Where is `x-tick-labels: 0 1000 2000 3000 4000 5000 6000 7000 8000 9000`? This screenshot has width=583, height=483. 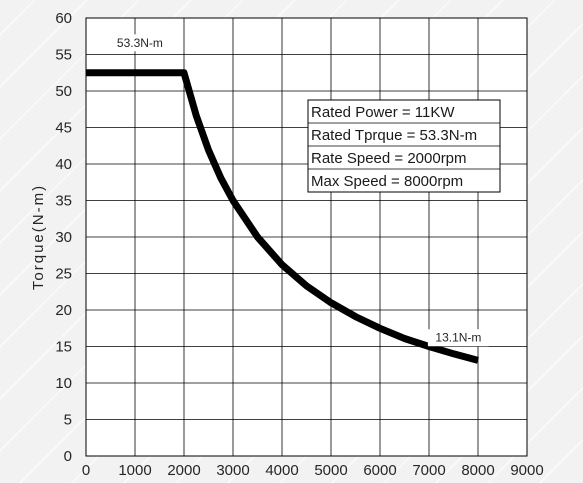 x-tick-labels: 0 1000 2000 3000 4000 5000 6000 7000 8000 9000 is located at coordinates (313, 470).